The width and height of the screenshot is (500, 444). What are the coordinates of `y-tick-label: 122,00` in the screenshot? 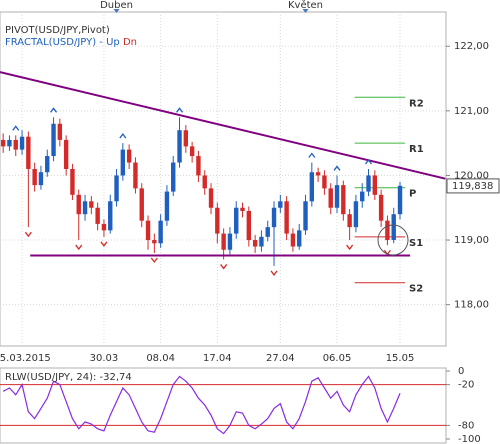 It's located at (471, 46).